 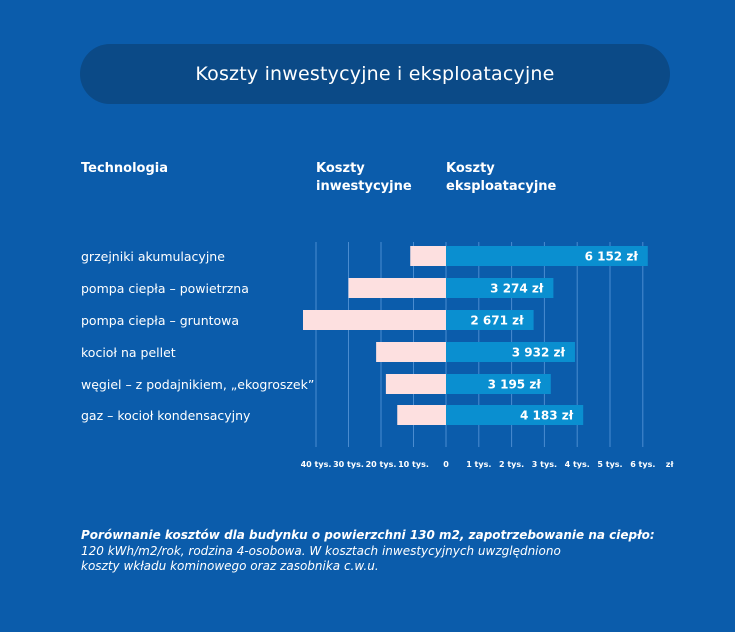 What do you see at coordinates (515, 385) in the screenshot?
I see `operating-value-label: 3 195 zł` at bounding box center [515, 385].